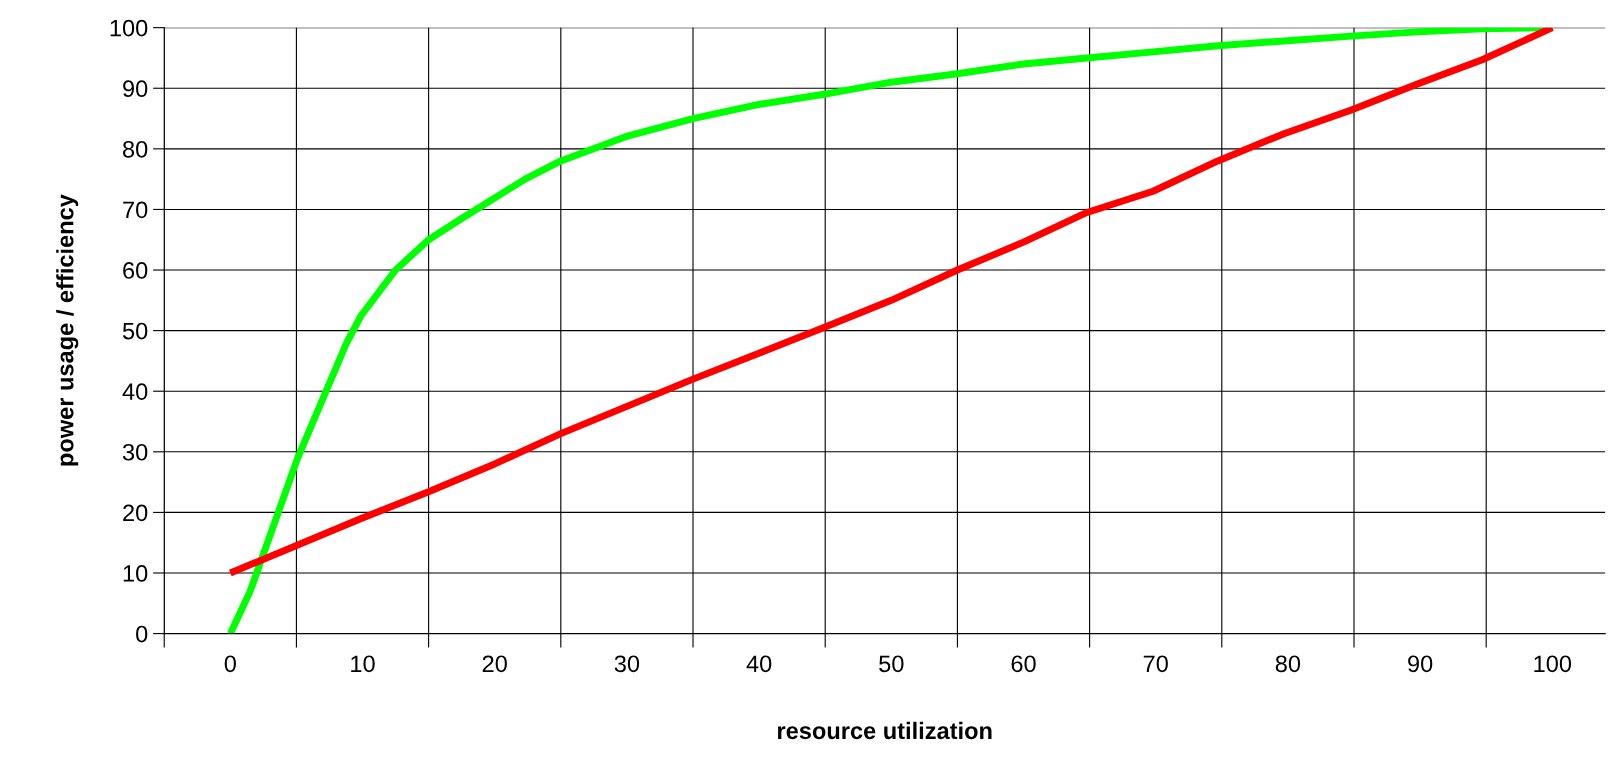  What do you see at coordinates (230, 664) in the screenshot?
I see `x-tick-label: 0` at bounding box center [230, 664].